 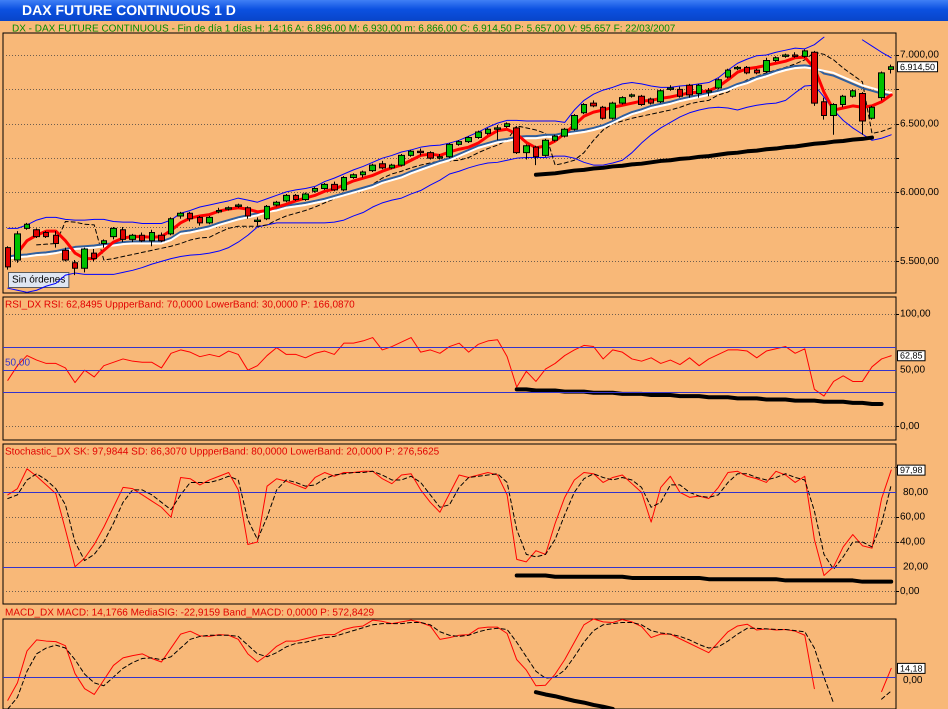 What do you see at coordinates (180, 305) in the screenshot?
I see `chart-title: RSI_DX RSI: 62,8495 UppperBand: 70,0000 LowerBand: 30,0000 P: 166,0870` at bounding box center [180, 305].